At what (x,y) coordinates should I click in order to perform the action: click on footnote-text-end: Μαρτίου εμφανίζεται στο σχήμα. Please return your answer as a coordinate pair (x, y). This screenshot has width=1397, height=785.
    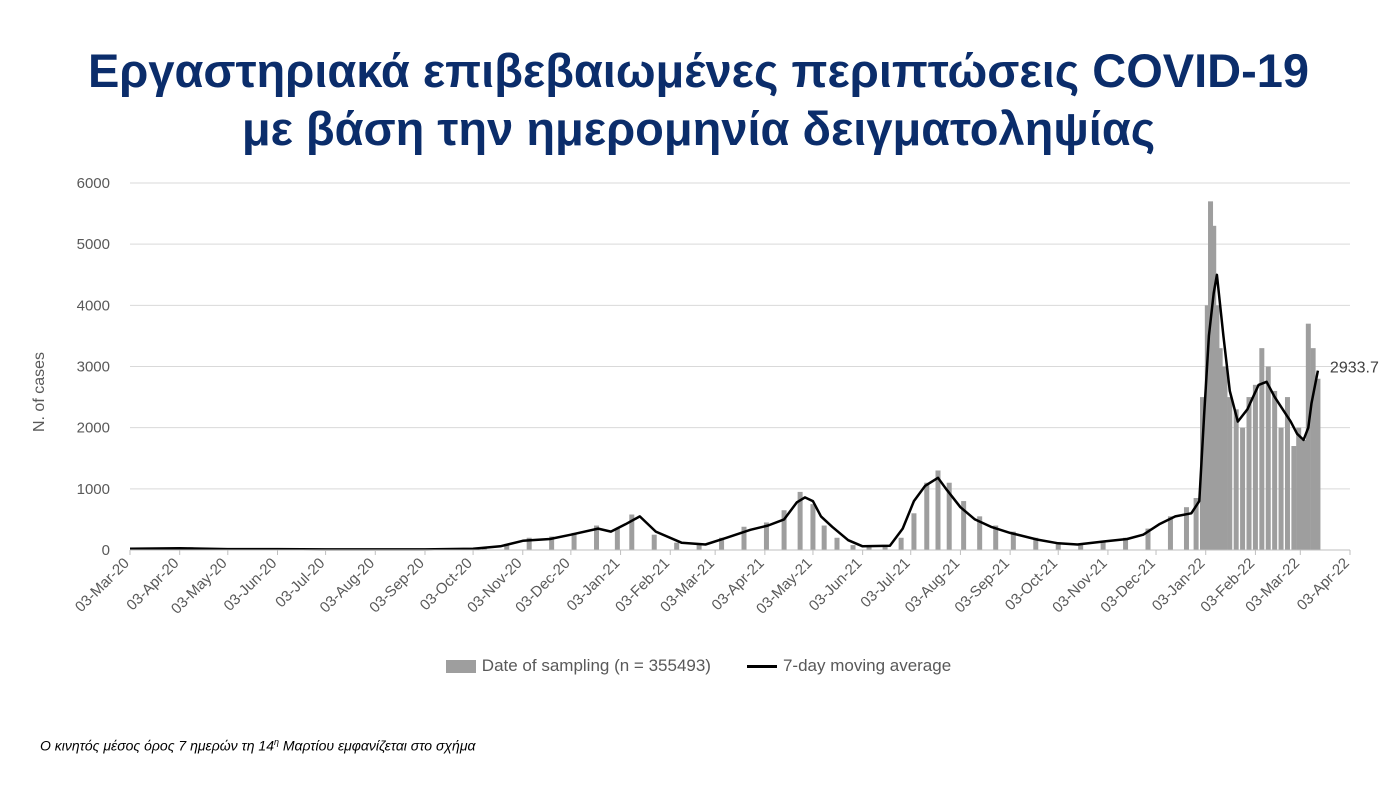
    Looking at the image, I should click on (377, 745).